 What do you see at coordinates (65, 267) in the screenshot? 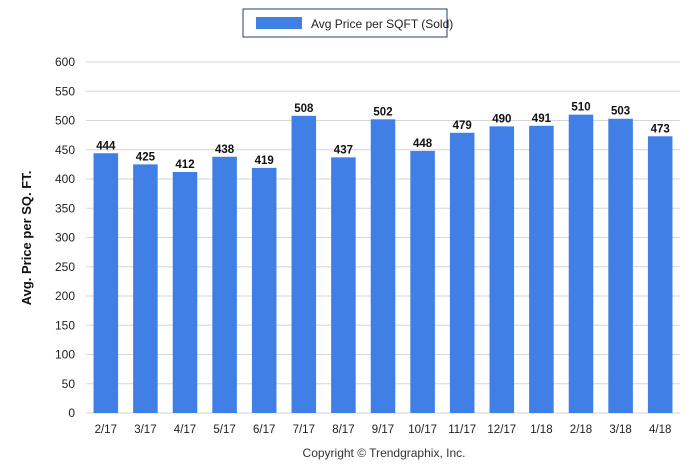
I see `y-tick-label: 250` at bounding box center [65, 267].